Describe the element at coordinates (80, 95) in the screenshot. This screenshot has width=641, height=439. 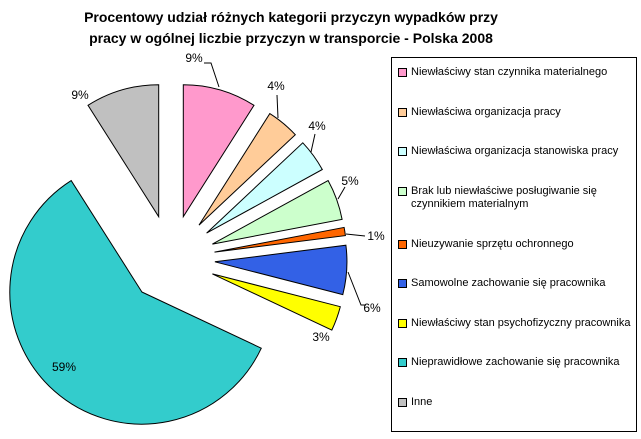
I see `slice-label-8: 9%` at that location.